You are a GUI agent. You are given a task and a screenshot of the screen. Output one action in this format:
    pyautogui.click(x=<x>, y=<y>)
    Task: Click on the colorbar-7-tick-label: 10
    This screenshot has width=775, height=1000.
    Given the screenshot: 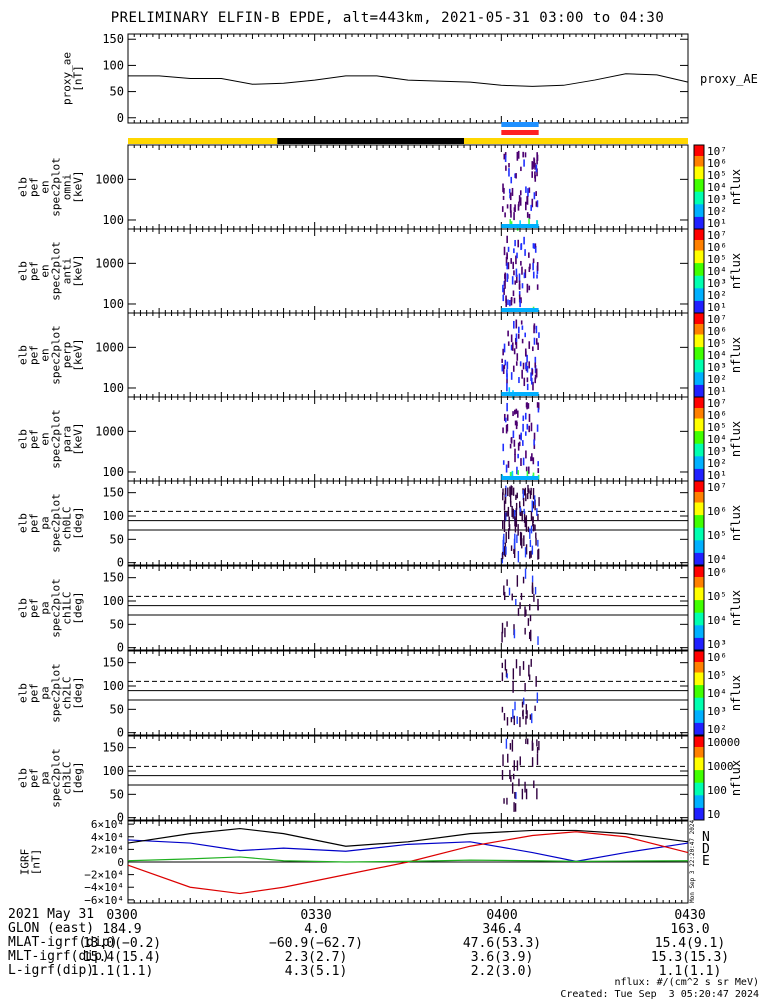 What is the action you would take?
    pyautogui.click(x=713, y=814)
    